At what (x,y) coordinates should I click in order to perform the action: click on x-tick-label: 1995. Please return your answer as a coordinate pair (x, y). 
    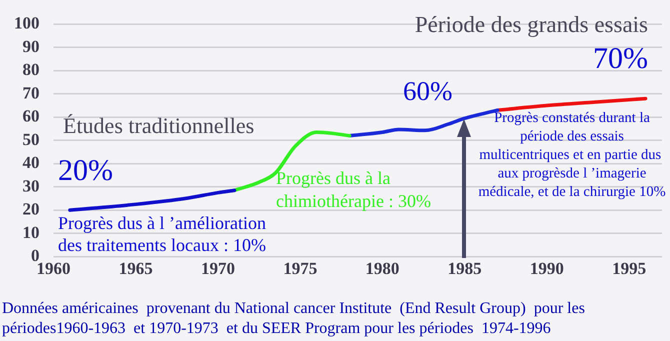
    Looking at the image, I should click on (629, 268).